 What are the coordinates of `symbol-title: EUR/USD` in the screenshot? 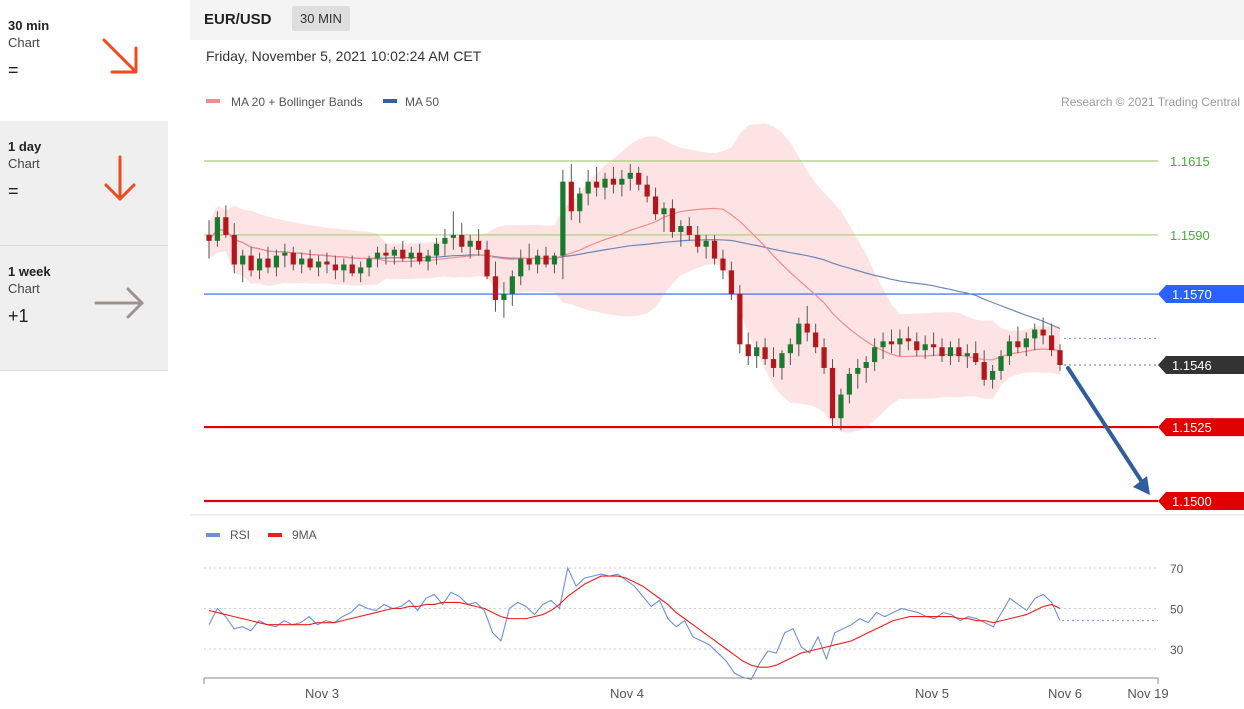 It's located at (238, 19).